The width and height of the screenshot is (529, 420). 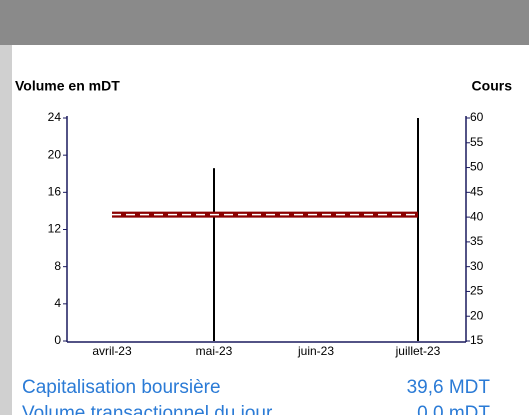 I want to click on stat-value: 0,0 mDT, so click(x=453, y=409).